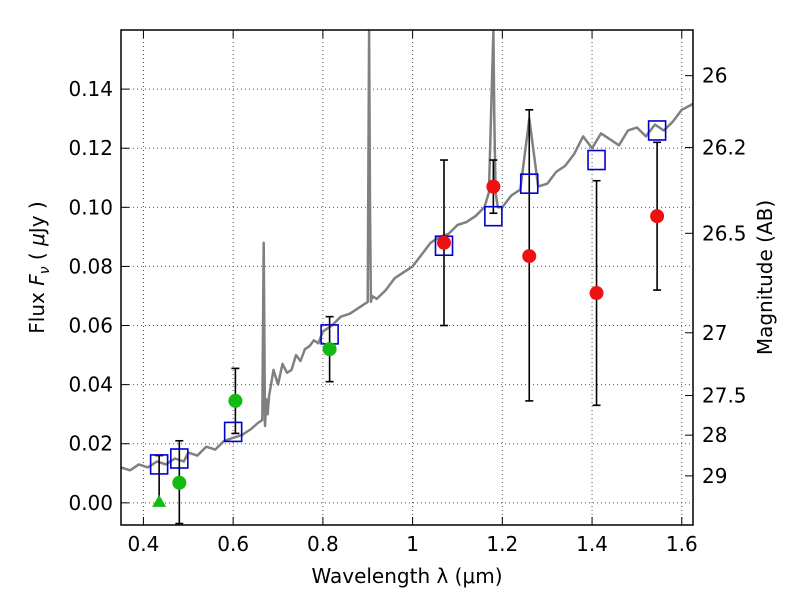 This screenshot has height=600, width=800. Describe the element at coordinates (233, 544) in the screenshot. I see `x-tick-label: 0.6` at that location.